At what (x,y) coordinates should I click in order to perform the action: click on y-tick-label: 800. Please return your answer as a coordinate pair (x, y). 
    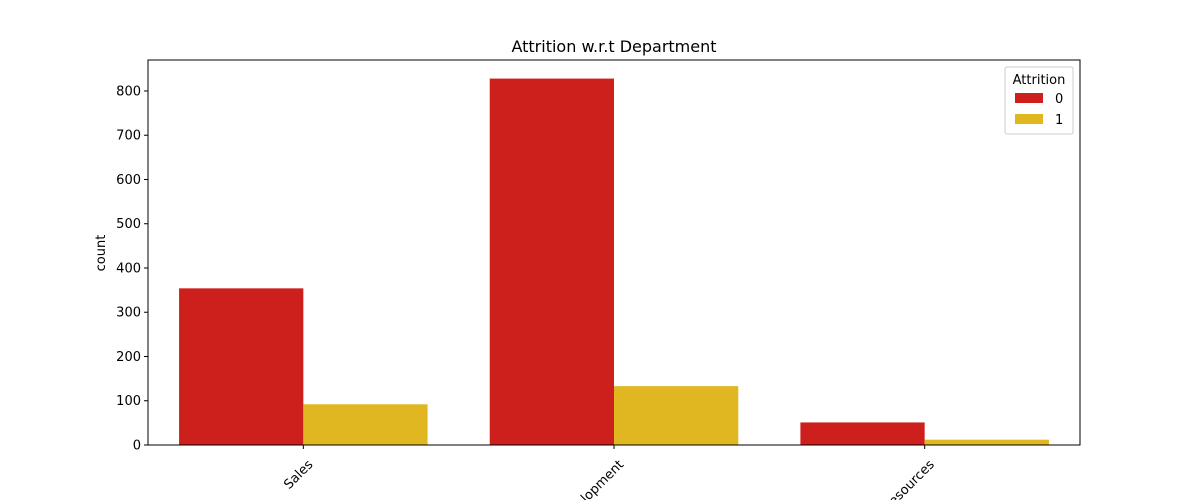
    Looking at the image, I should click on (128, 91).